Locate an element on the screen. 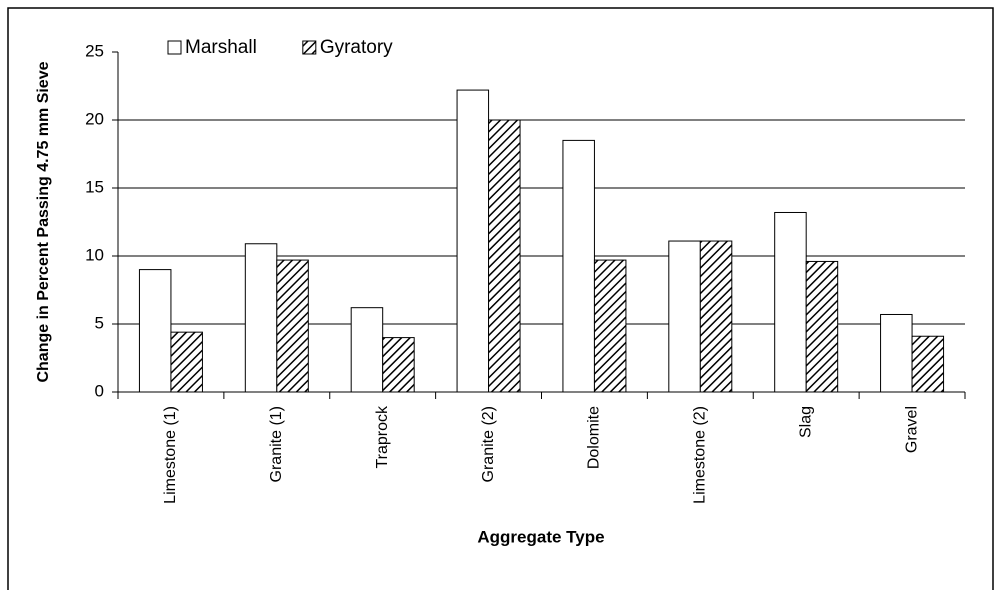 The image size is (1001, 595). x-tick-label: Traprock is located at coordinates (382, 437).